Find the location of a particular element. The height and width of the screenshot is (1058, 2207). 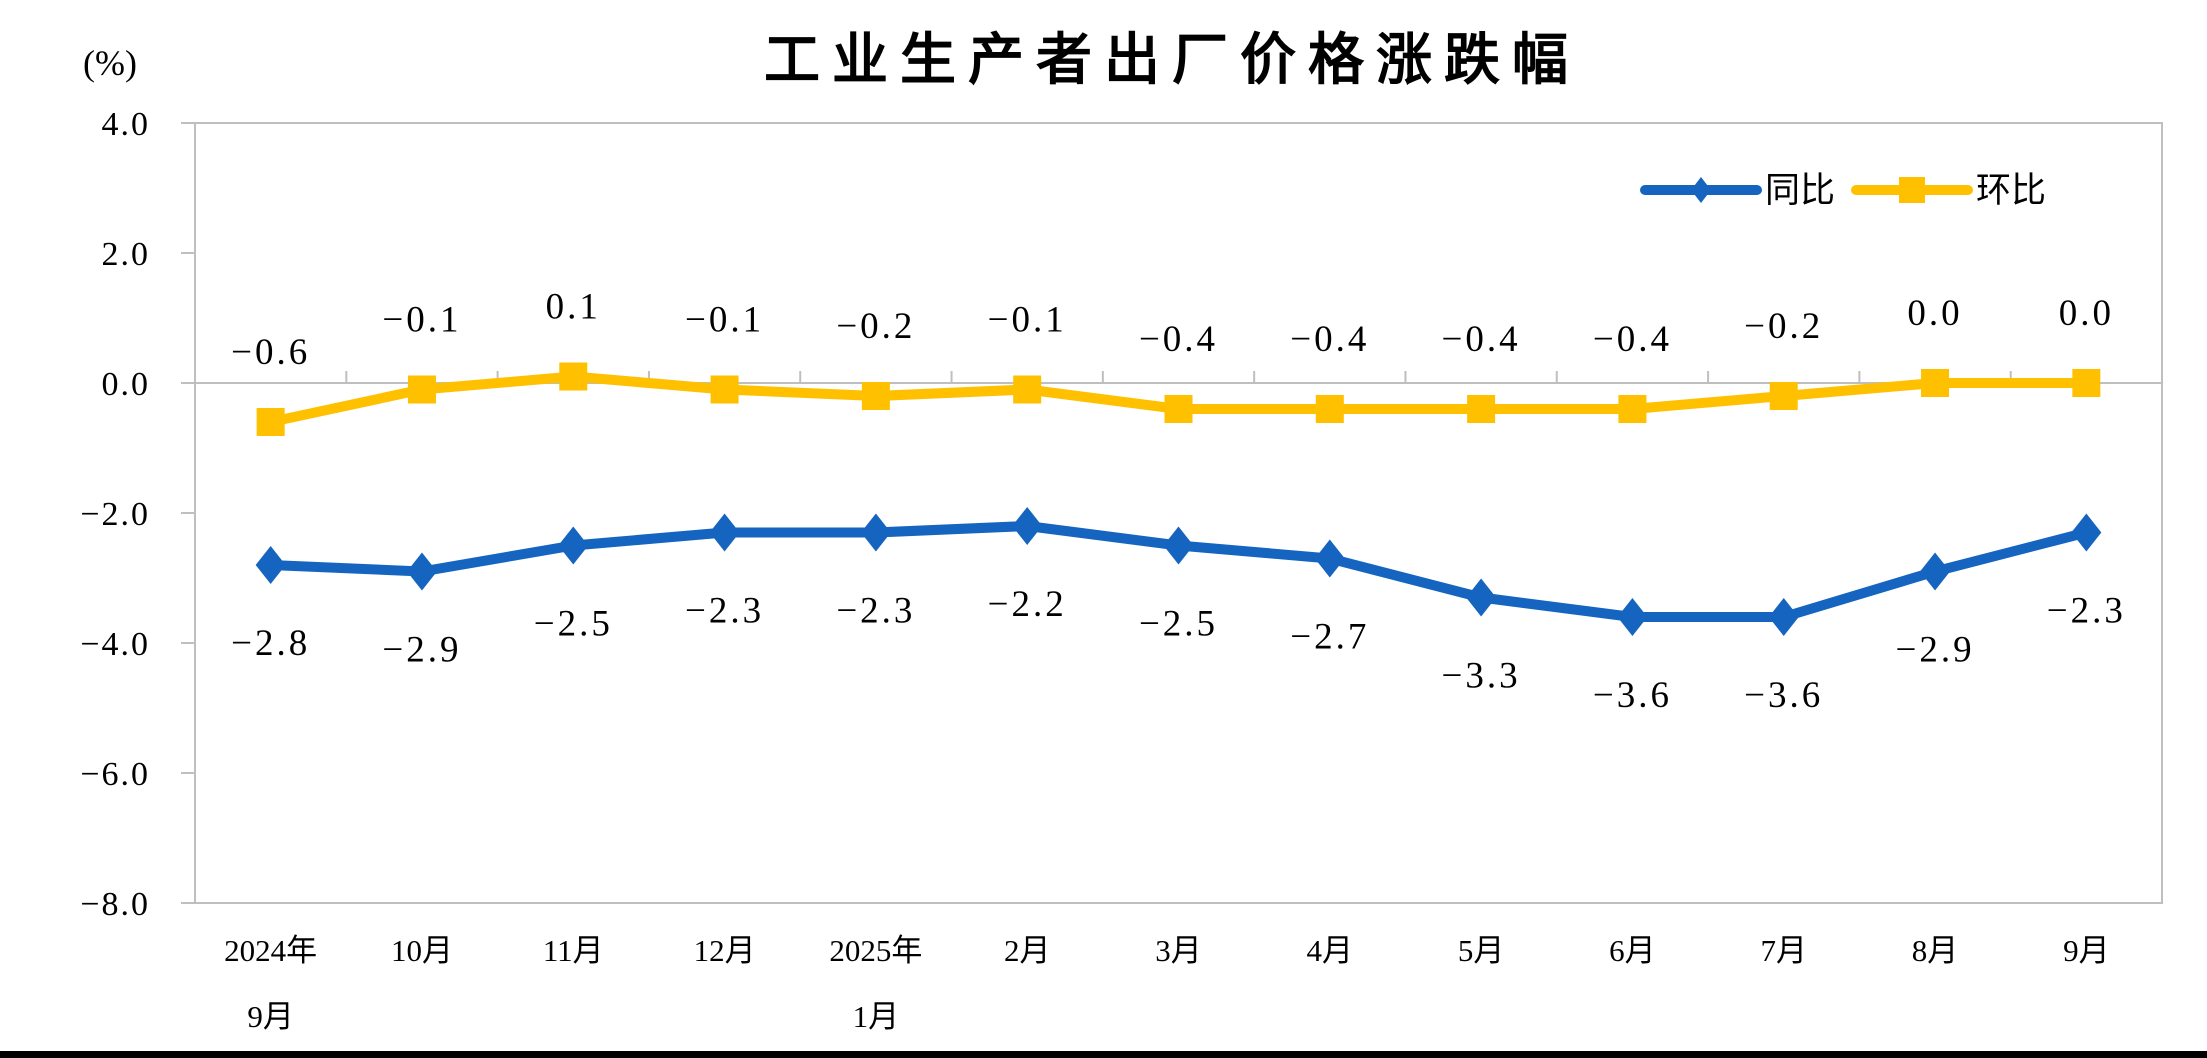

x-axis-category-label: 2024年 is located at coordinates (270, 950).